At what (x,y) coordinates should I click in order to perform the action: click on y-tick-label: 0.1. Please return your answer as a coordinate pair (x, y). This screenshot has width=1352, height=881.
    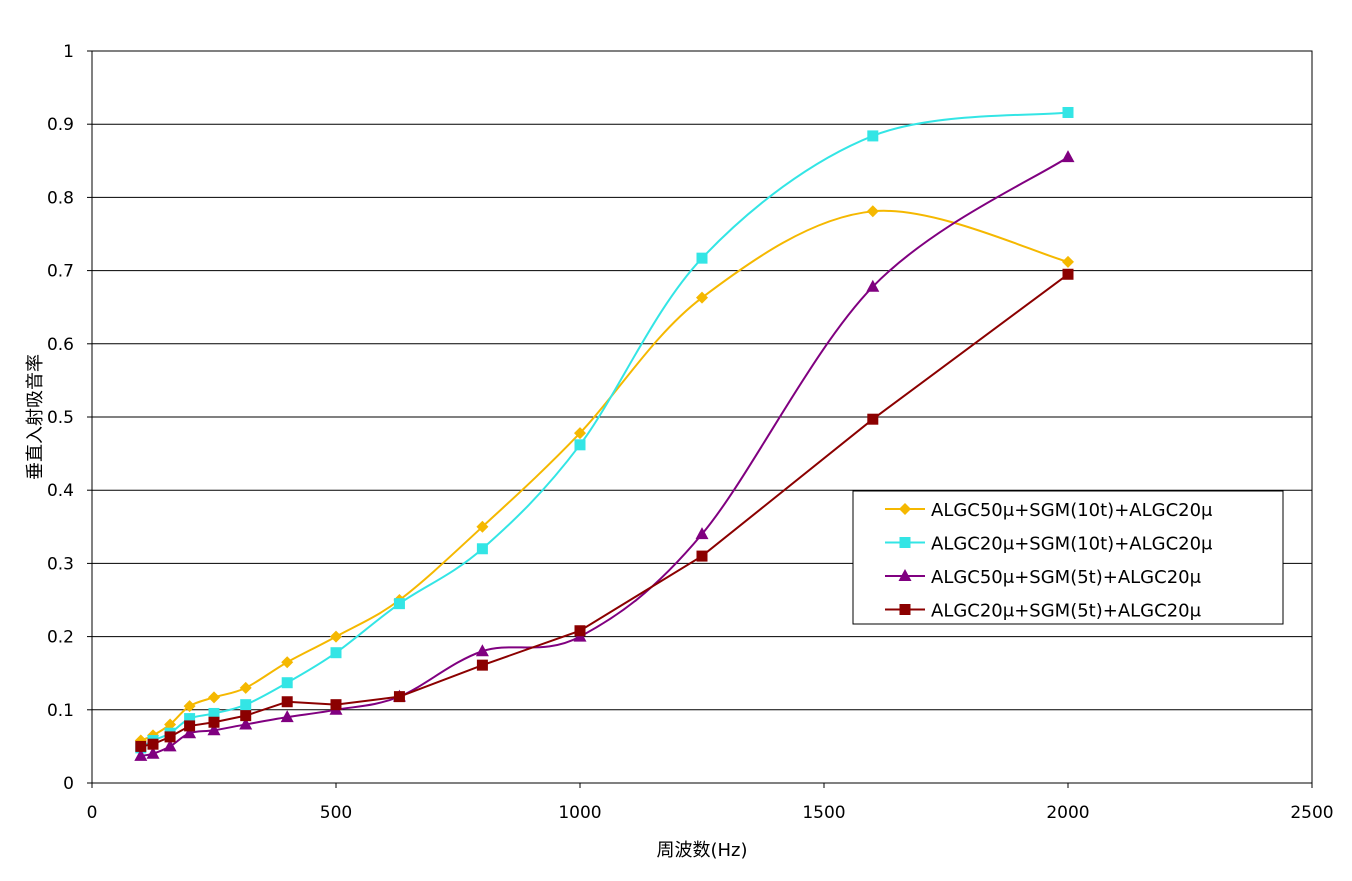
    Looking at the image, I should click on (60, 711).